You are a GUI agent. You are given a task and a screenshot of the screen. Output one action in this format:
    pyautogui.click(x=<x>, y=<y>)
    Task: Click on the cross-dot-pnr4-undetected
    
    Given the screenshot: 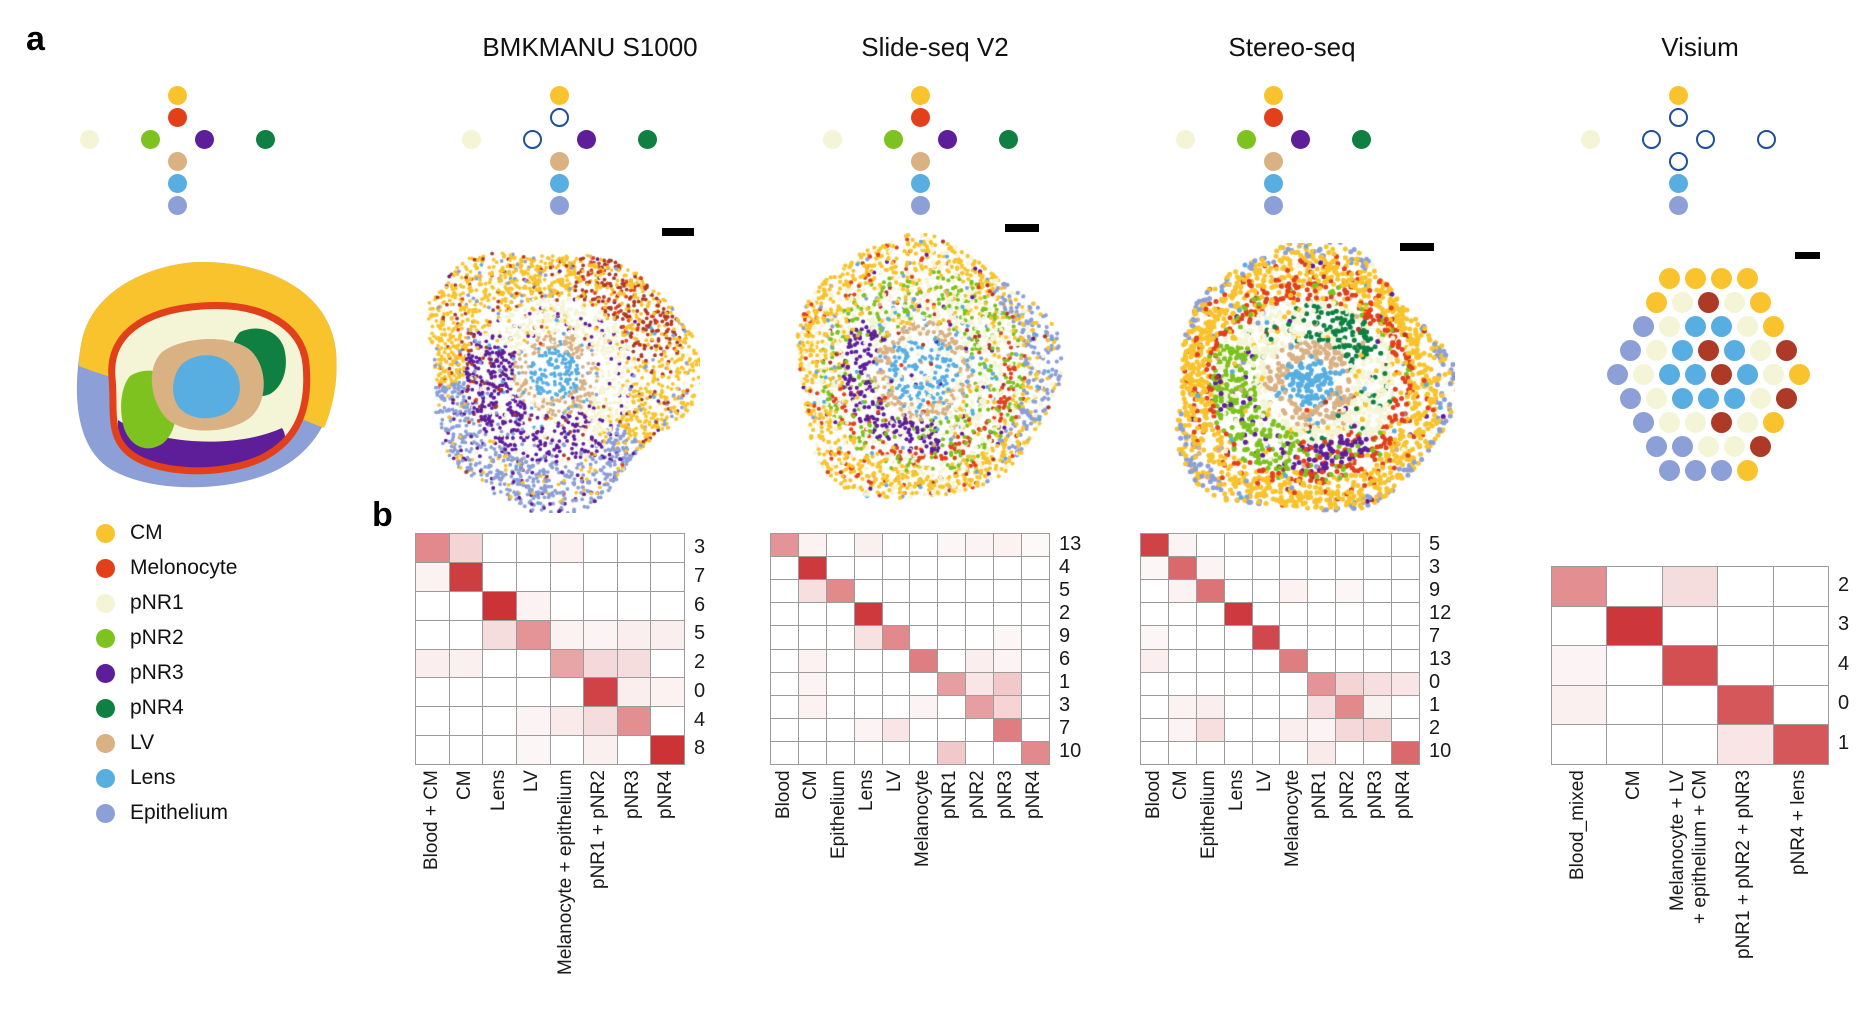 What is the action you would take?
    pyautogui.click(x=1766, y=139)
    